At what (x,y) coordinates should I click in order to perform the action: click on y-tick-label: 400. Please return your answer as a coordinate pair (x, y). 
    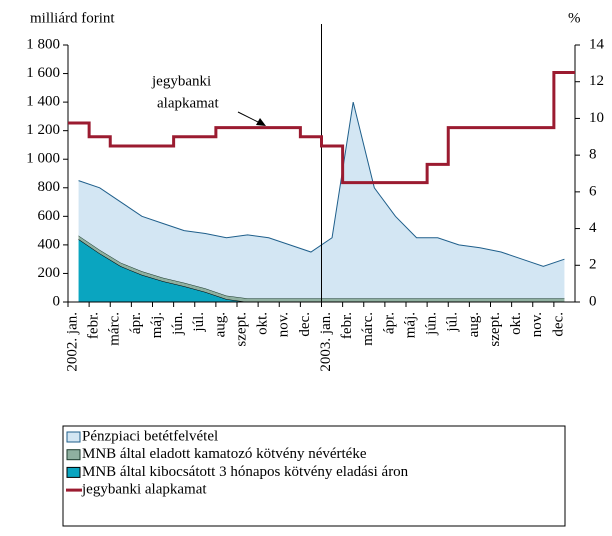
    Looking at the image, I should click on (49, 244).